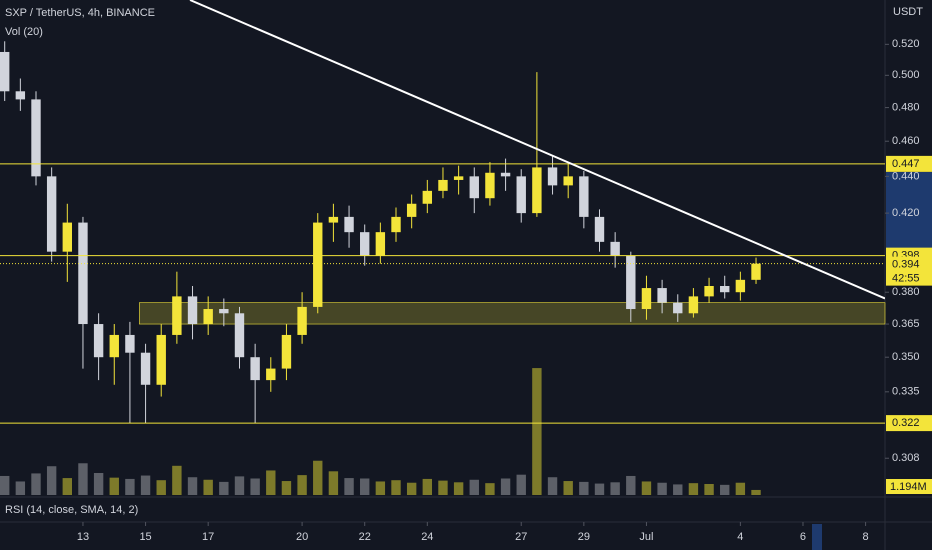 The width and height of the screenshot is (932, 550). I want to click on current-price-box, so click(909, 271).